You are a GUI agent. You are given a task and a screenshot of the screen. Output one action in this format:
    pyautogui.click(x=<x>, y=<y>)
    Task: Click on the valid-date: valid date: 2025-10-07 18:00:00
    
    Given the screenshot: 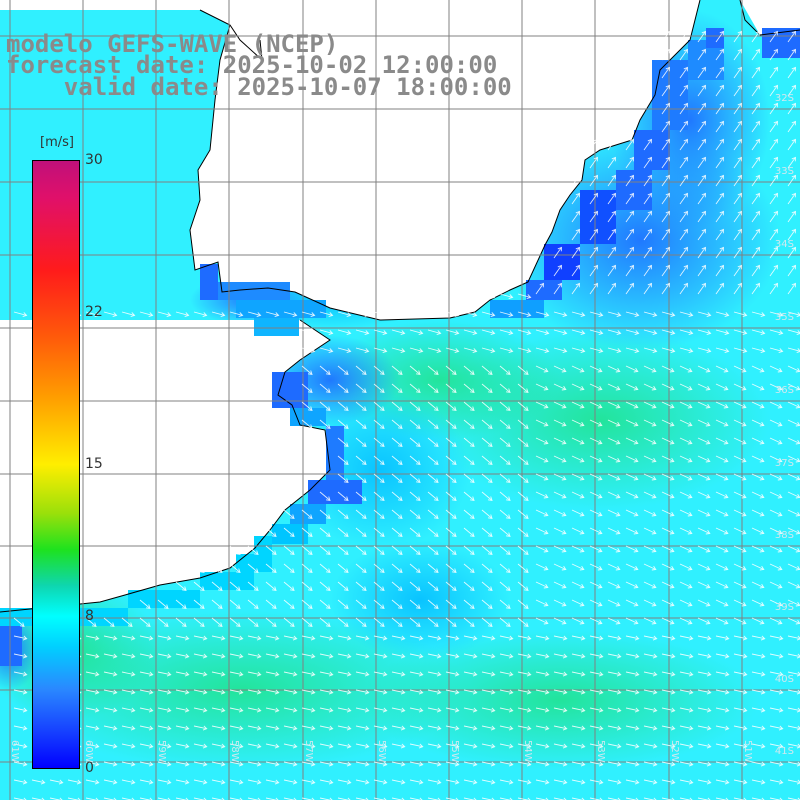 What is the action you would take?
    pyautogui.click(x=259, y=87)
    